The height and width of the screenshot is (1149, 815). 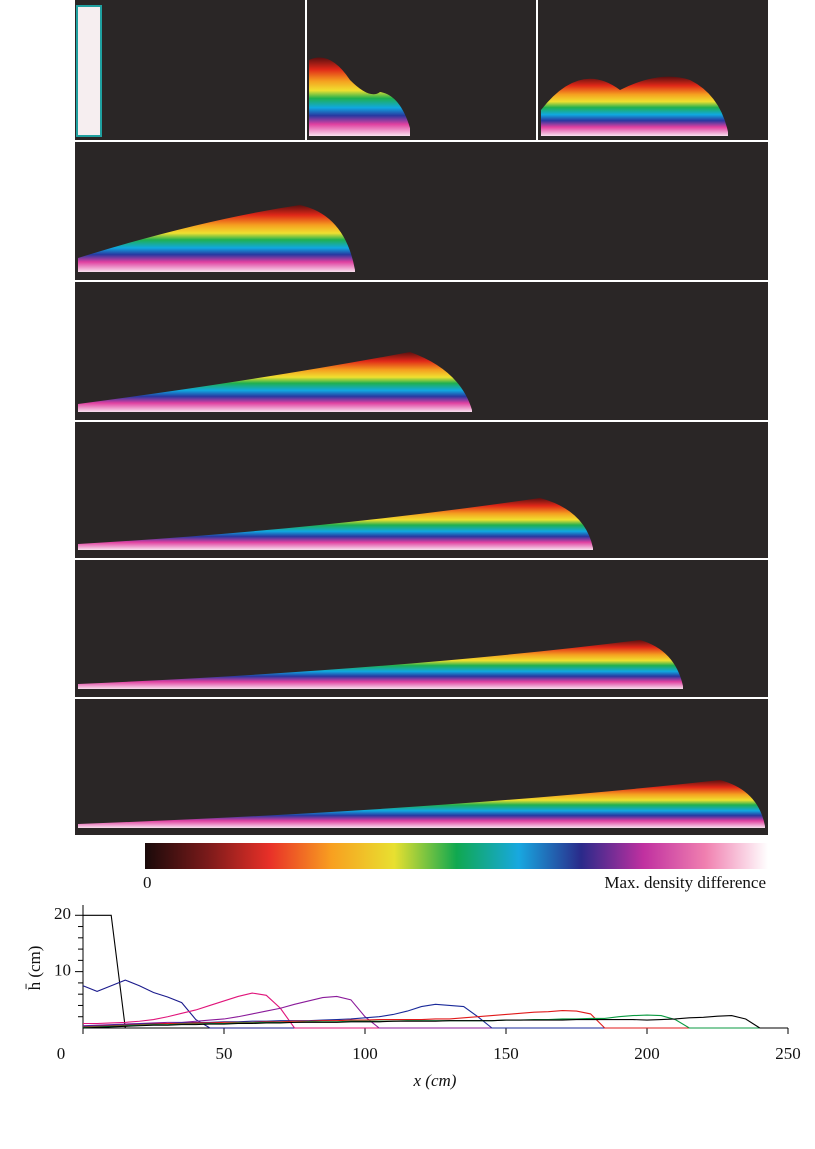 What do you see at coordinates (224, 1053) in the screenshot?
I see `x-tick-label: 50` at bounding box center [224, 1053].